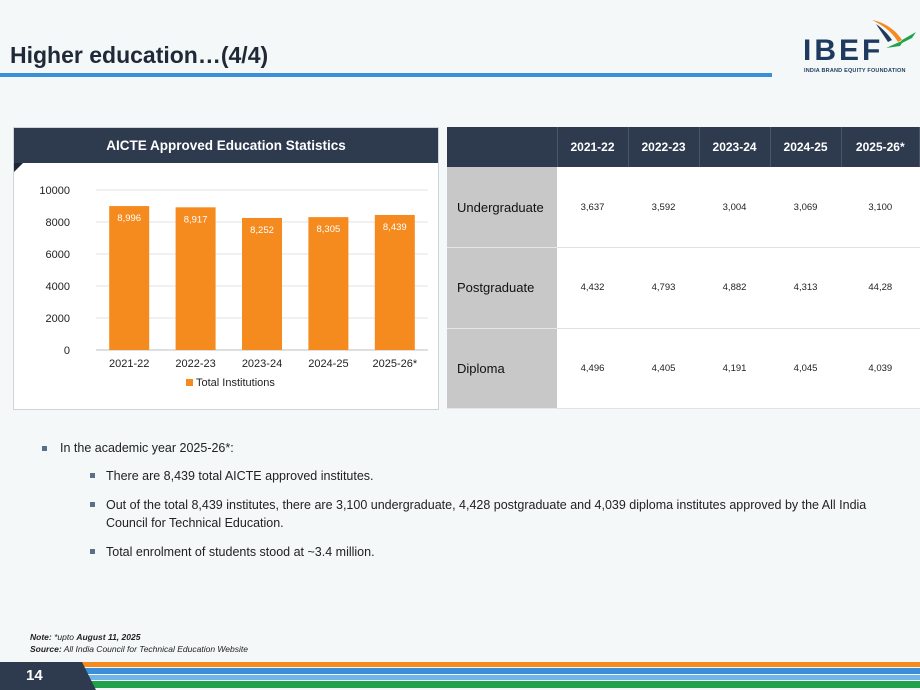 The image size is (920, 690). What do you see at coordinates (593, 147) in the screenshot?
I see `table-header-cell: 2021-22` at bounding box center [593, 147].